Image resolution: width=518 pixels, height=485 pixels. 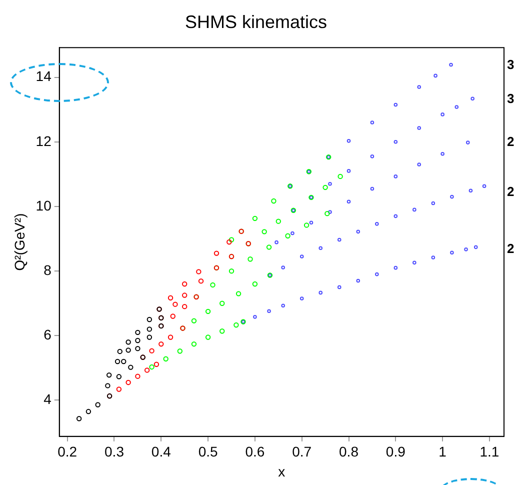 What do you see at coordinates (48, 334) in the screenshot?
I see `y-tick-label: 6` at bounding box center [48, 334].